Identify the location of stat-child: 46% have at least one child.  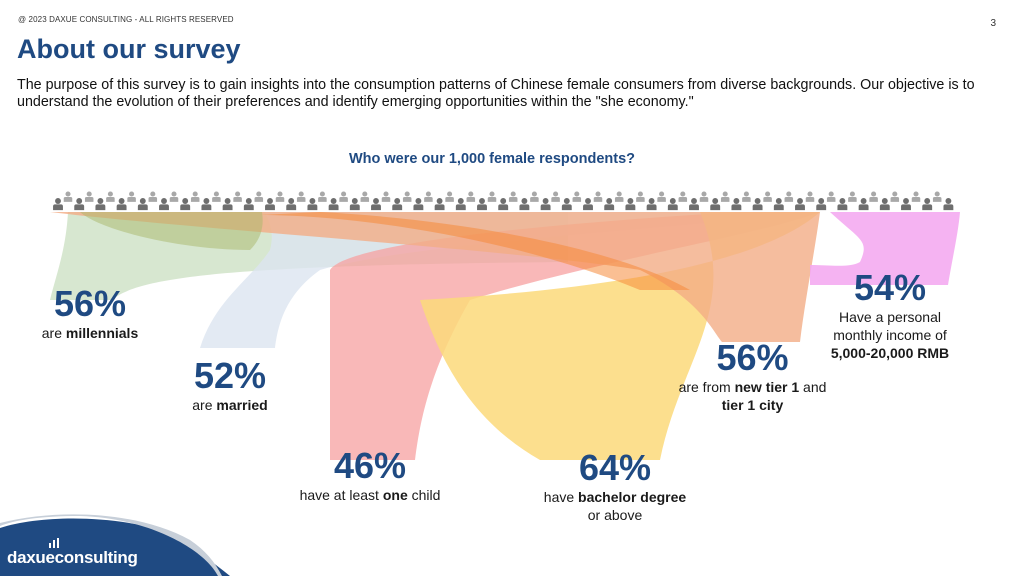
(370, 475).